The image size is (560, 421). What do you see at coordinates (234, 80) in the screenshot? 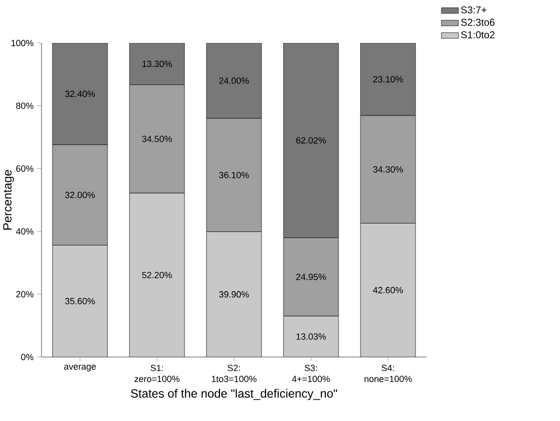
I see `data-label: 24.00%` at bounding box center [234, 80].